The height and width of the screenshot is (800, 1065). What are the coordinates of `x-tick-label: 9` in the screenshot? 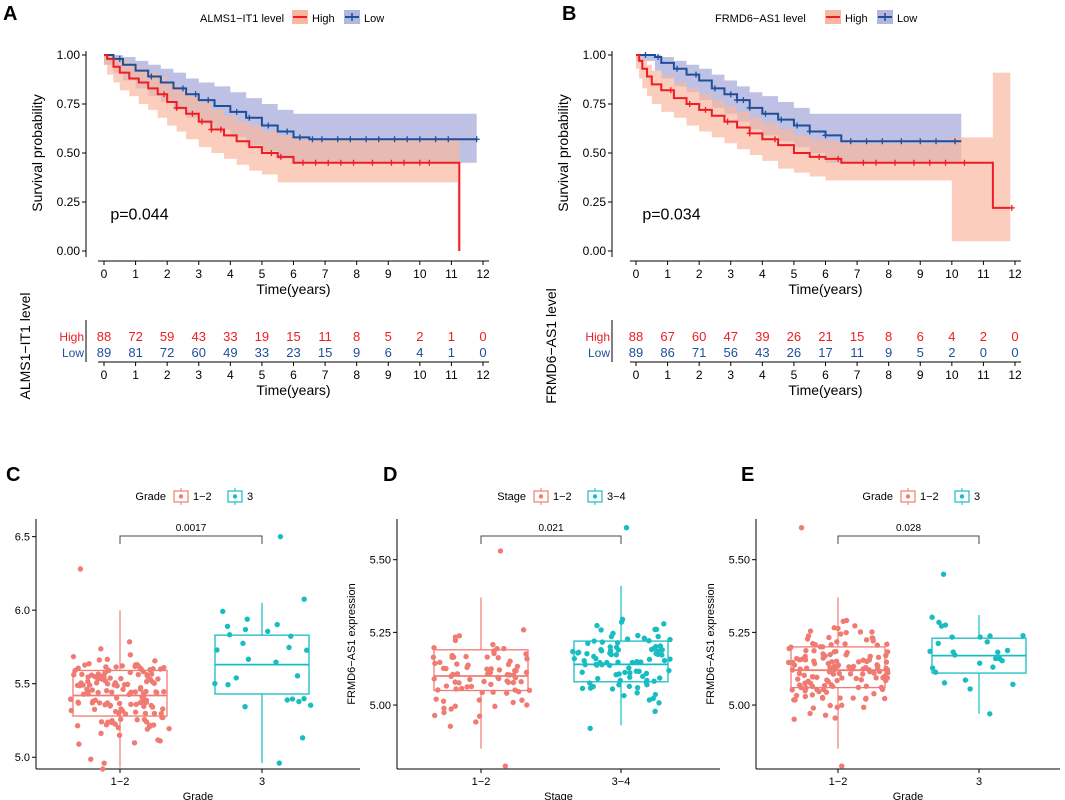 It's located at (388, 274).